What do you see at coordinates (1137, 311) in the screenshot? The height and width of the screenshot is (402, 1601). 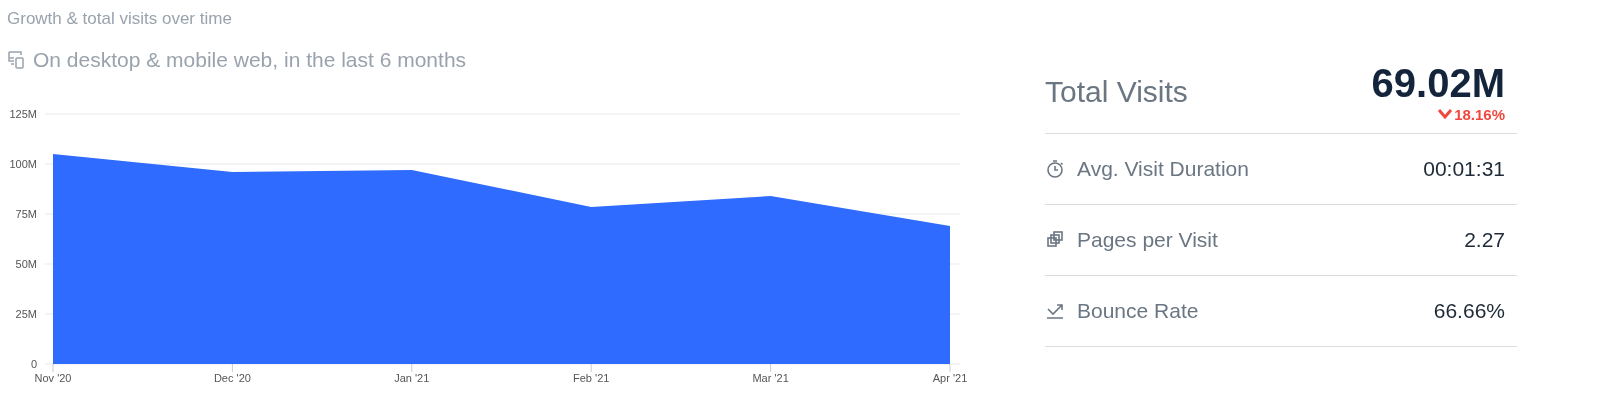 I see `category-label: Bounce Rate` at bounding box center [1137, 311].